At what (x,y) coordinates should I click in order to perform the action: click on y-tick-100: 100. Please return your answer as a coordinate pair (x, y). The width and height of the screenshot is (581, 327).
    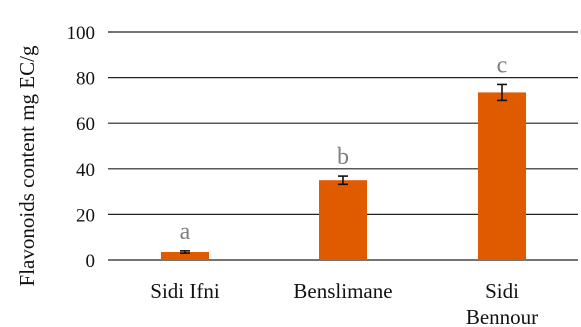
    Looking at the image, I should click on (81, 33).